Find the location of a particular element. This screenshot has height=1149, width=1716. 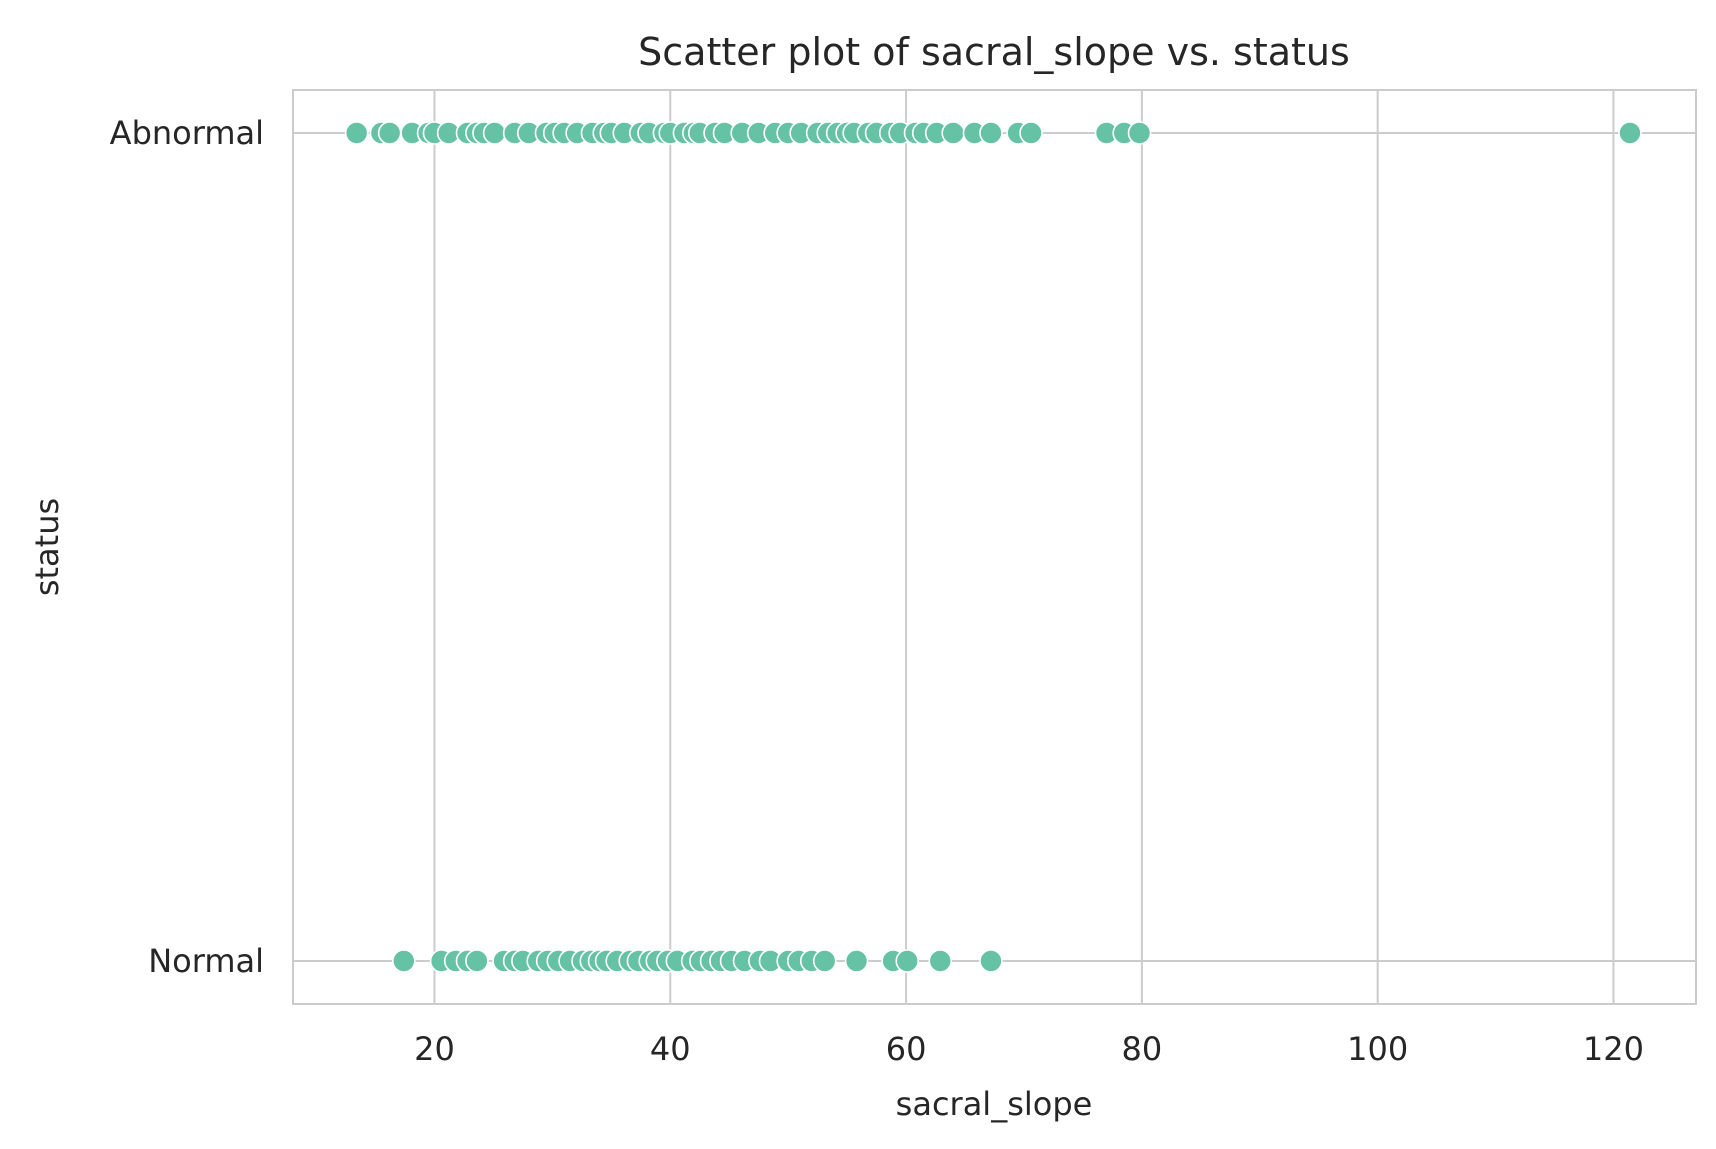

x-tick-label: 40 is located at coordinates (670, 1049).